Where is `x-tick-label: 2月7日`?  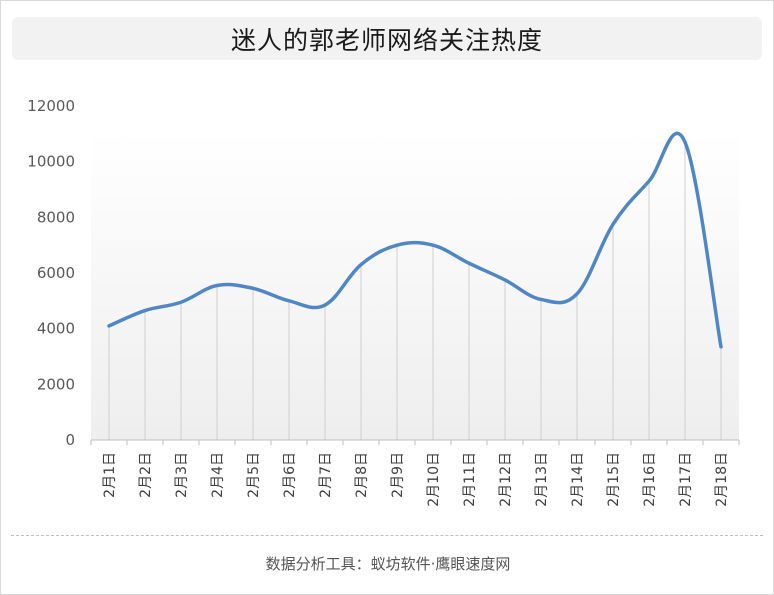
x-tick-label: 2月7日 is located at coordinates (326, 475).